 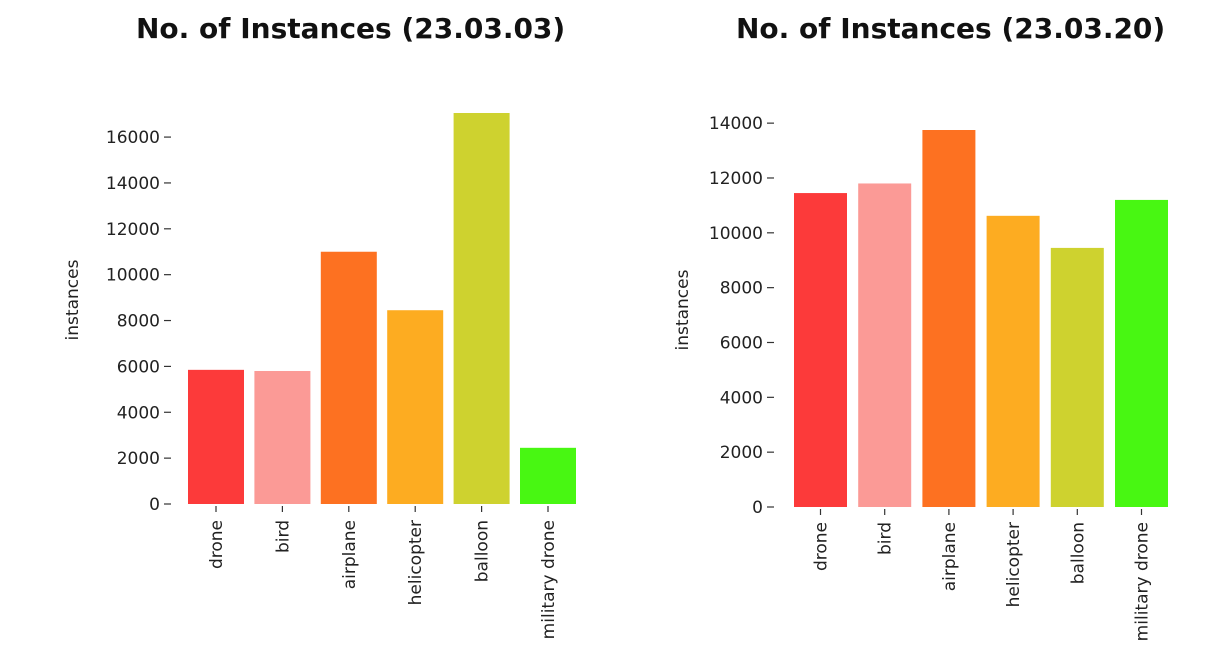 What do you see at coordinates (133, 276) in the screenshot?
I see `left-y-tick-label: 10000` at bounding box center [133, 276].